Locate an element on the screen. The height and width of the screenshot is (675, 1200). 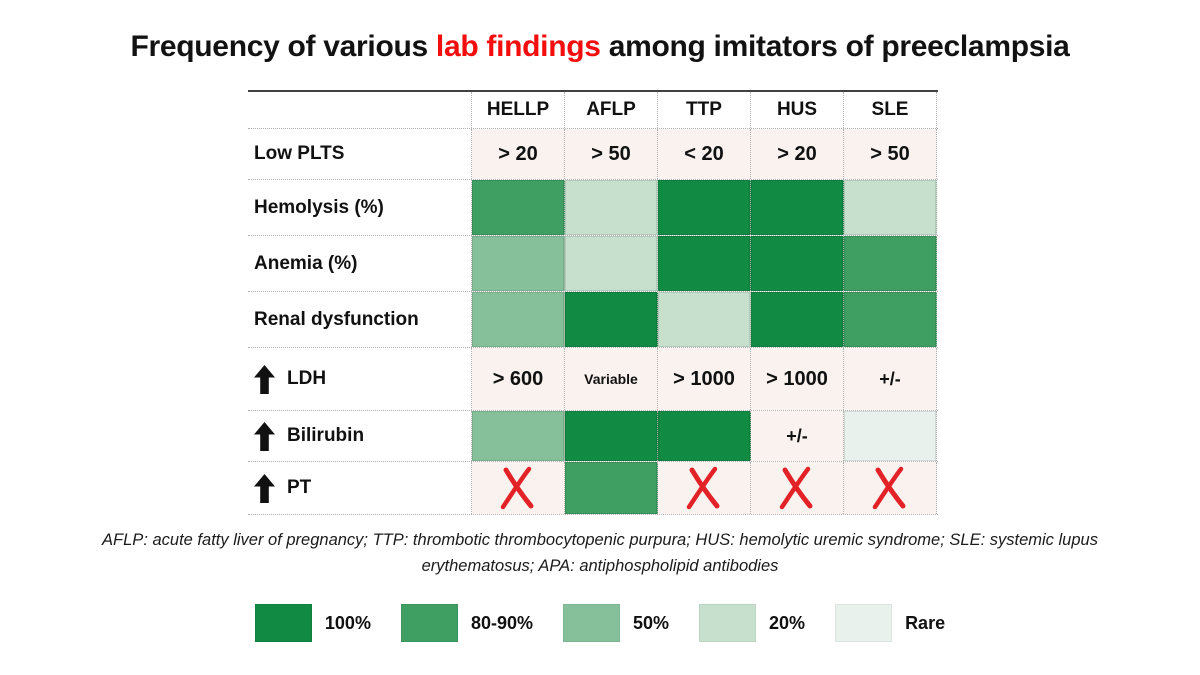
table-row: Renal dysfunction is located at coordinates (593, 320).